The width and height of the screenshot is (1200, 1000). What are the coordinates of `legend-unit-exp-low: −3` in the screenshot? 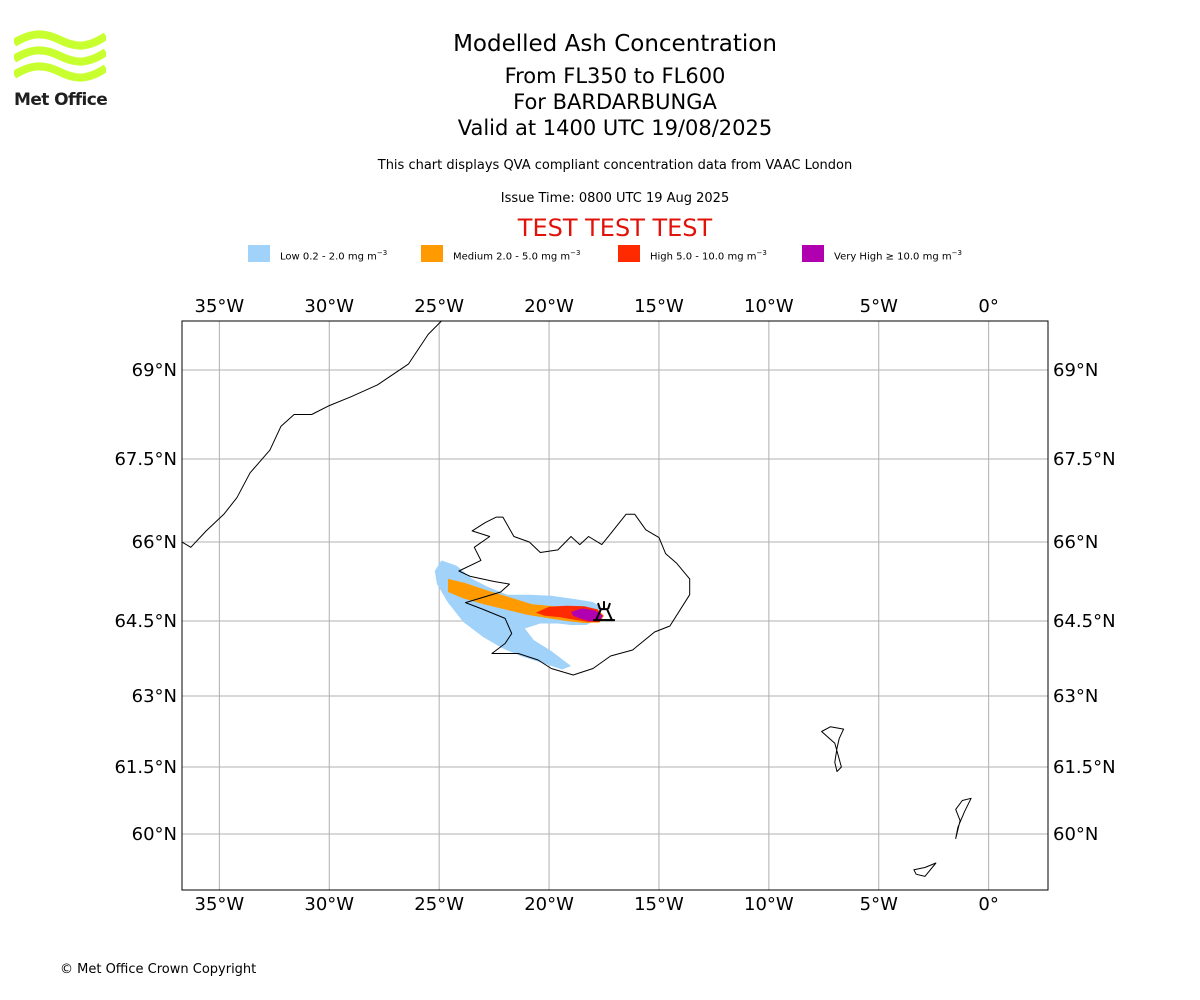 It's located at (382, 253).